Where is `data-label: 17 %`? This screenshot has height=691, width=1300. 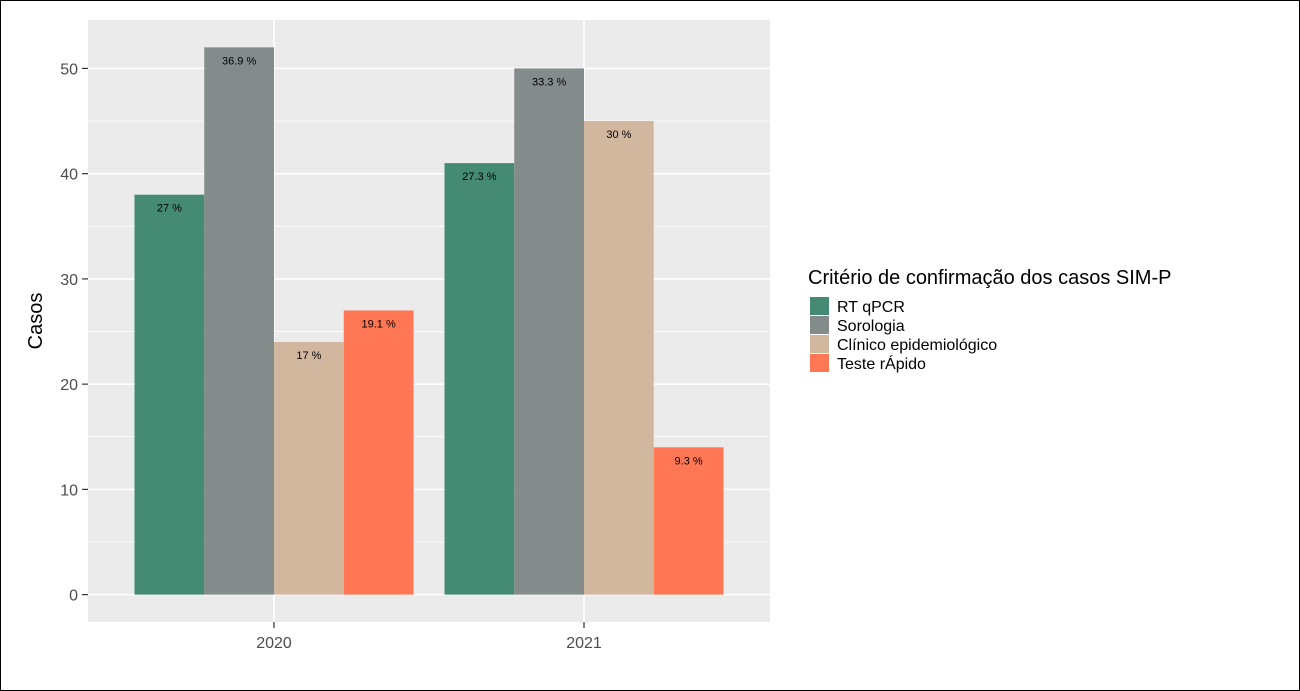 data-label: 17 % is located at coordinates (308, 356).